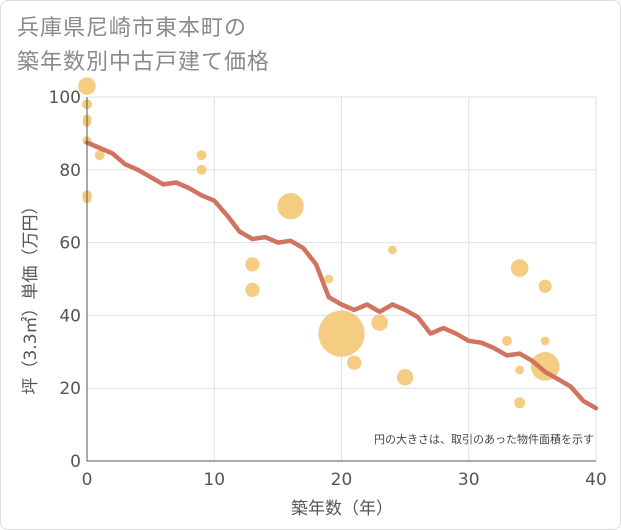  What do you see at coordinates (484, 439) in the screenshot?
I see `bubble-size-note: 円の大きさは、取引のあった物件面積を示す` at bounding box center [484, 439].